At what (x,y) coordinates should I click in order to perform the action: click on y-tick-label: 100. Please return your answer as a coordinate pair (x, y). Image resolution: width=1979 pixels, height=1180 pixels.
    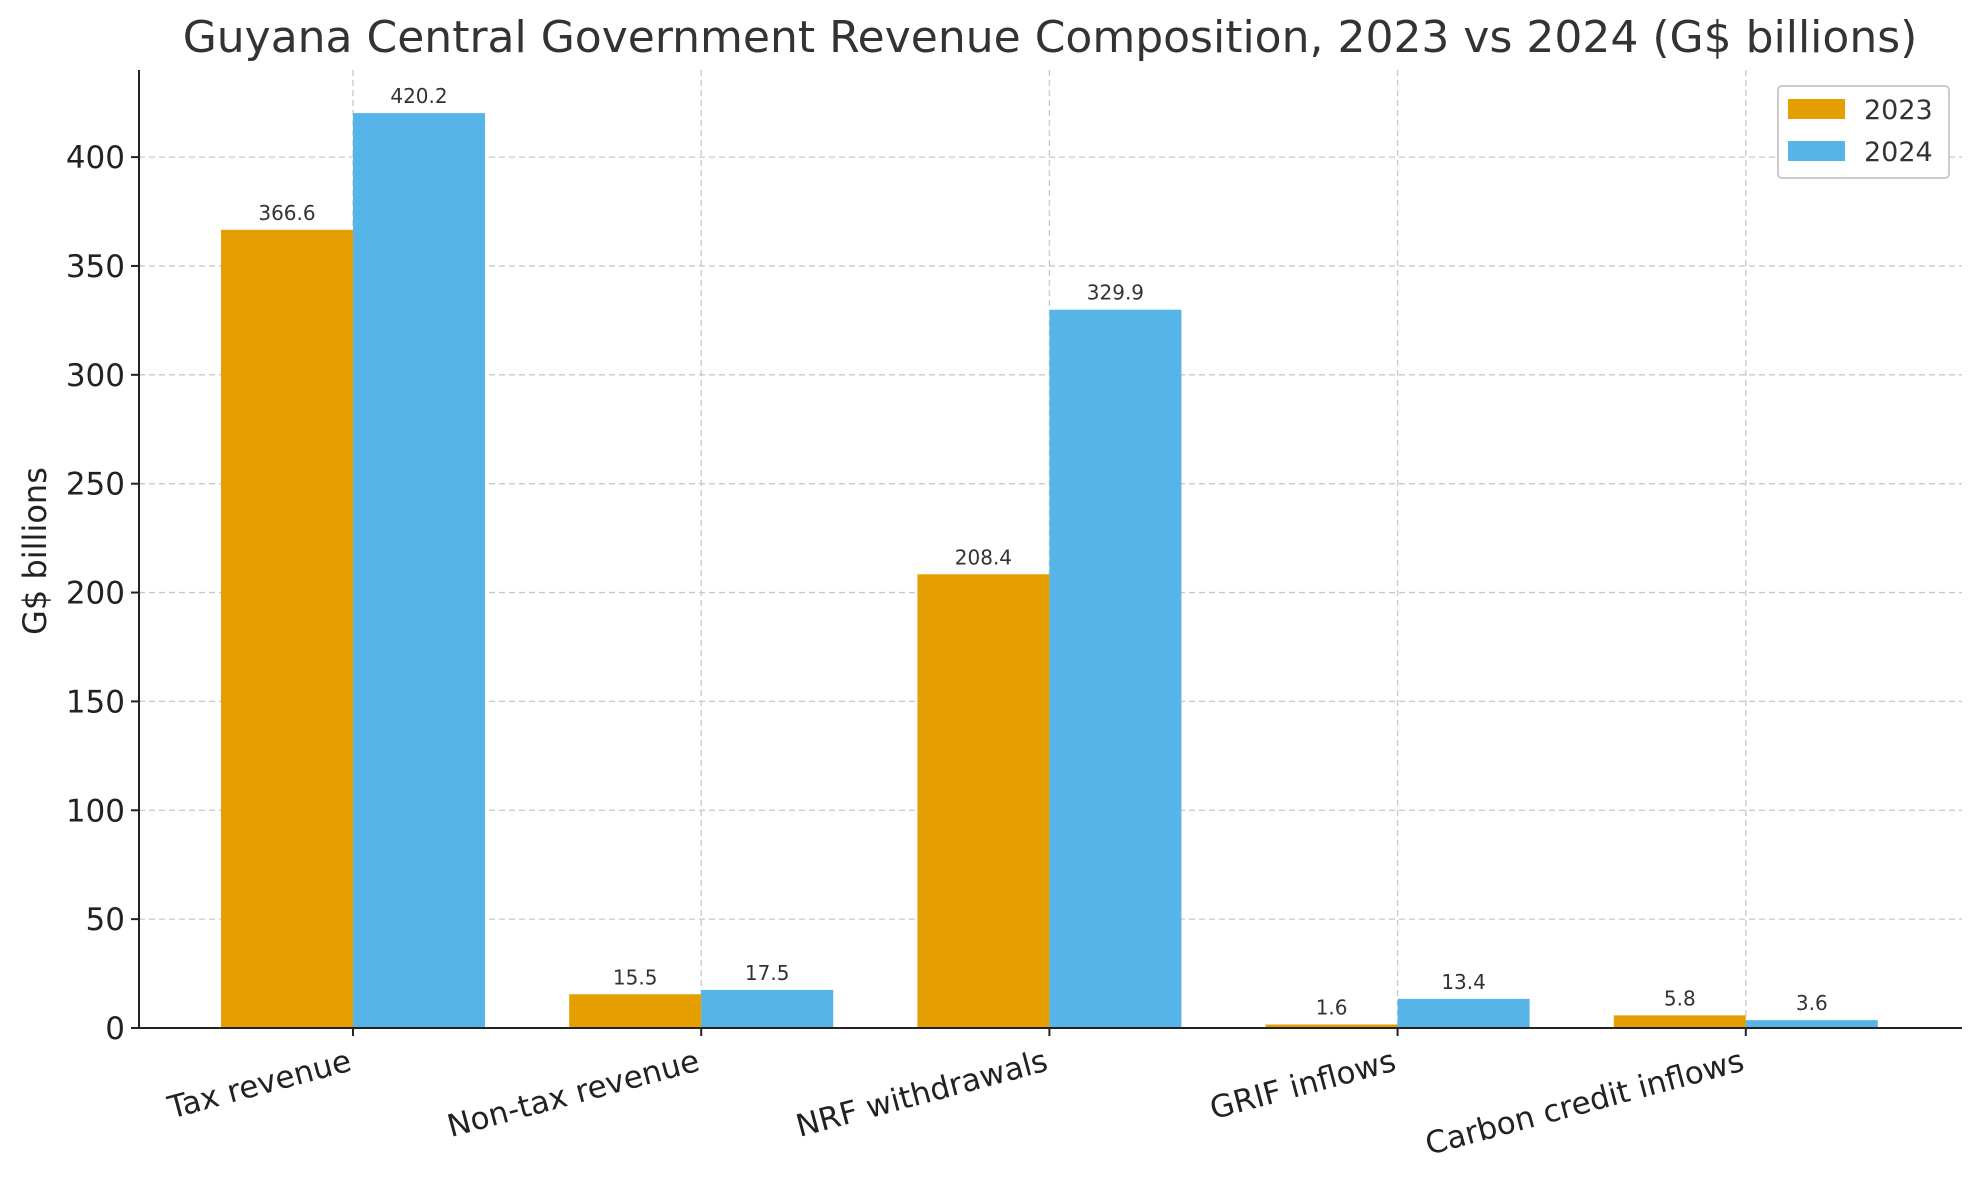
    Looking at the image, I should click on (95, 811).